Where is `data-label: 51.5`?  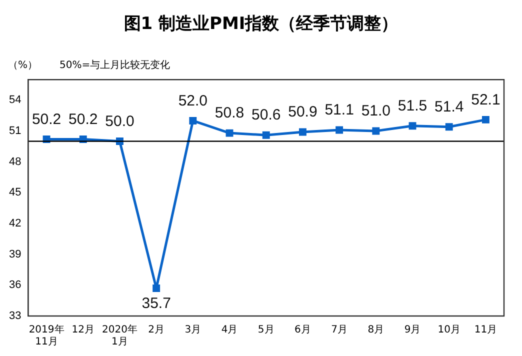
data-label: 51.5 is located at coordinates (413, 105).